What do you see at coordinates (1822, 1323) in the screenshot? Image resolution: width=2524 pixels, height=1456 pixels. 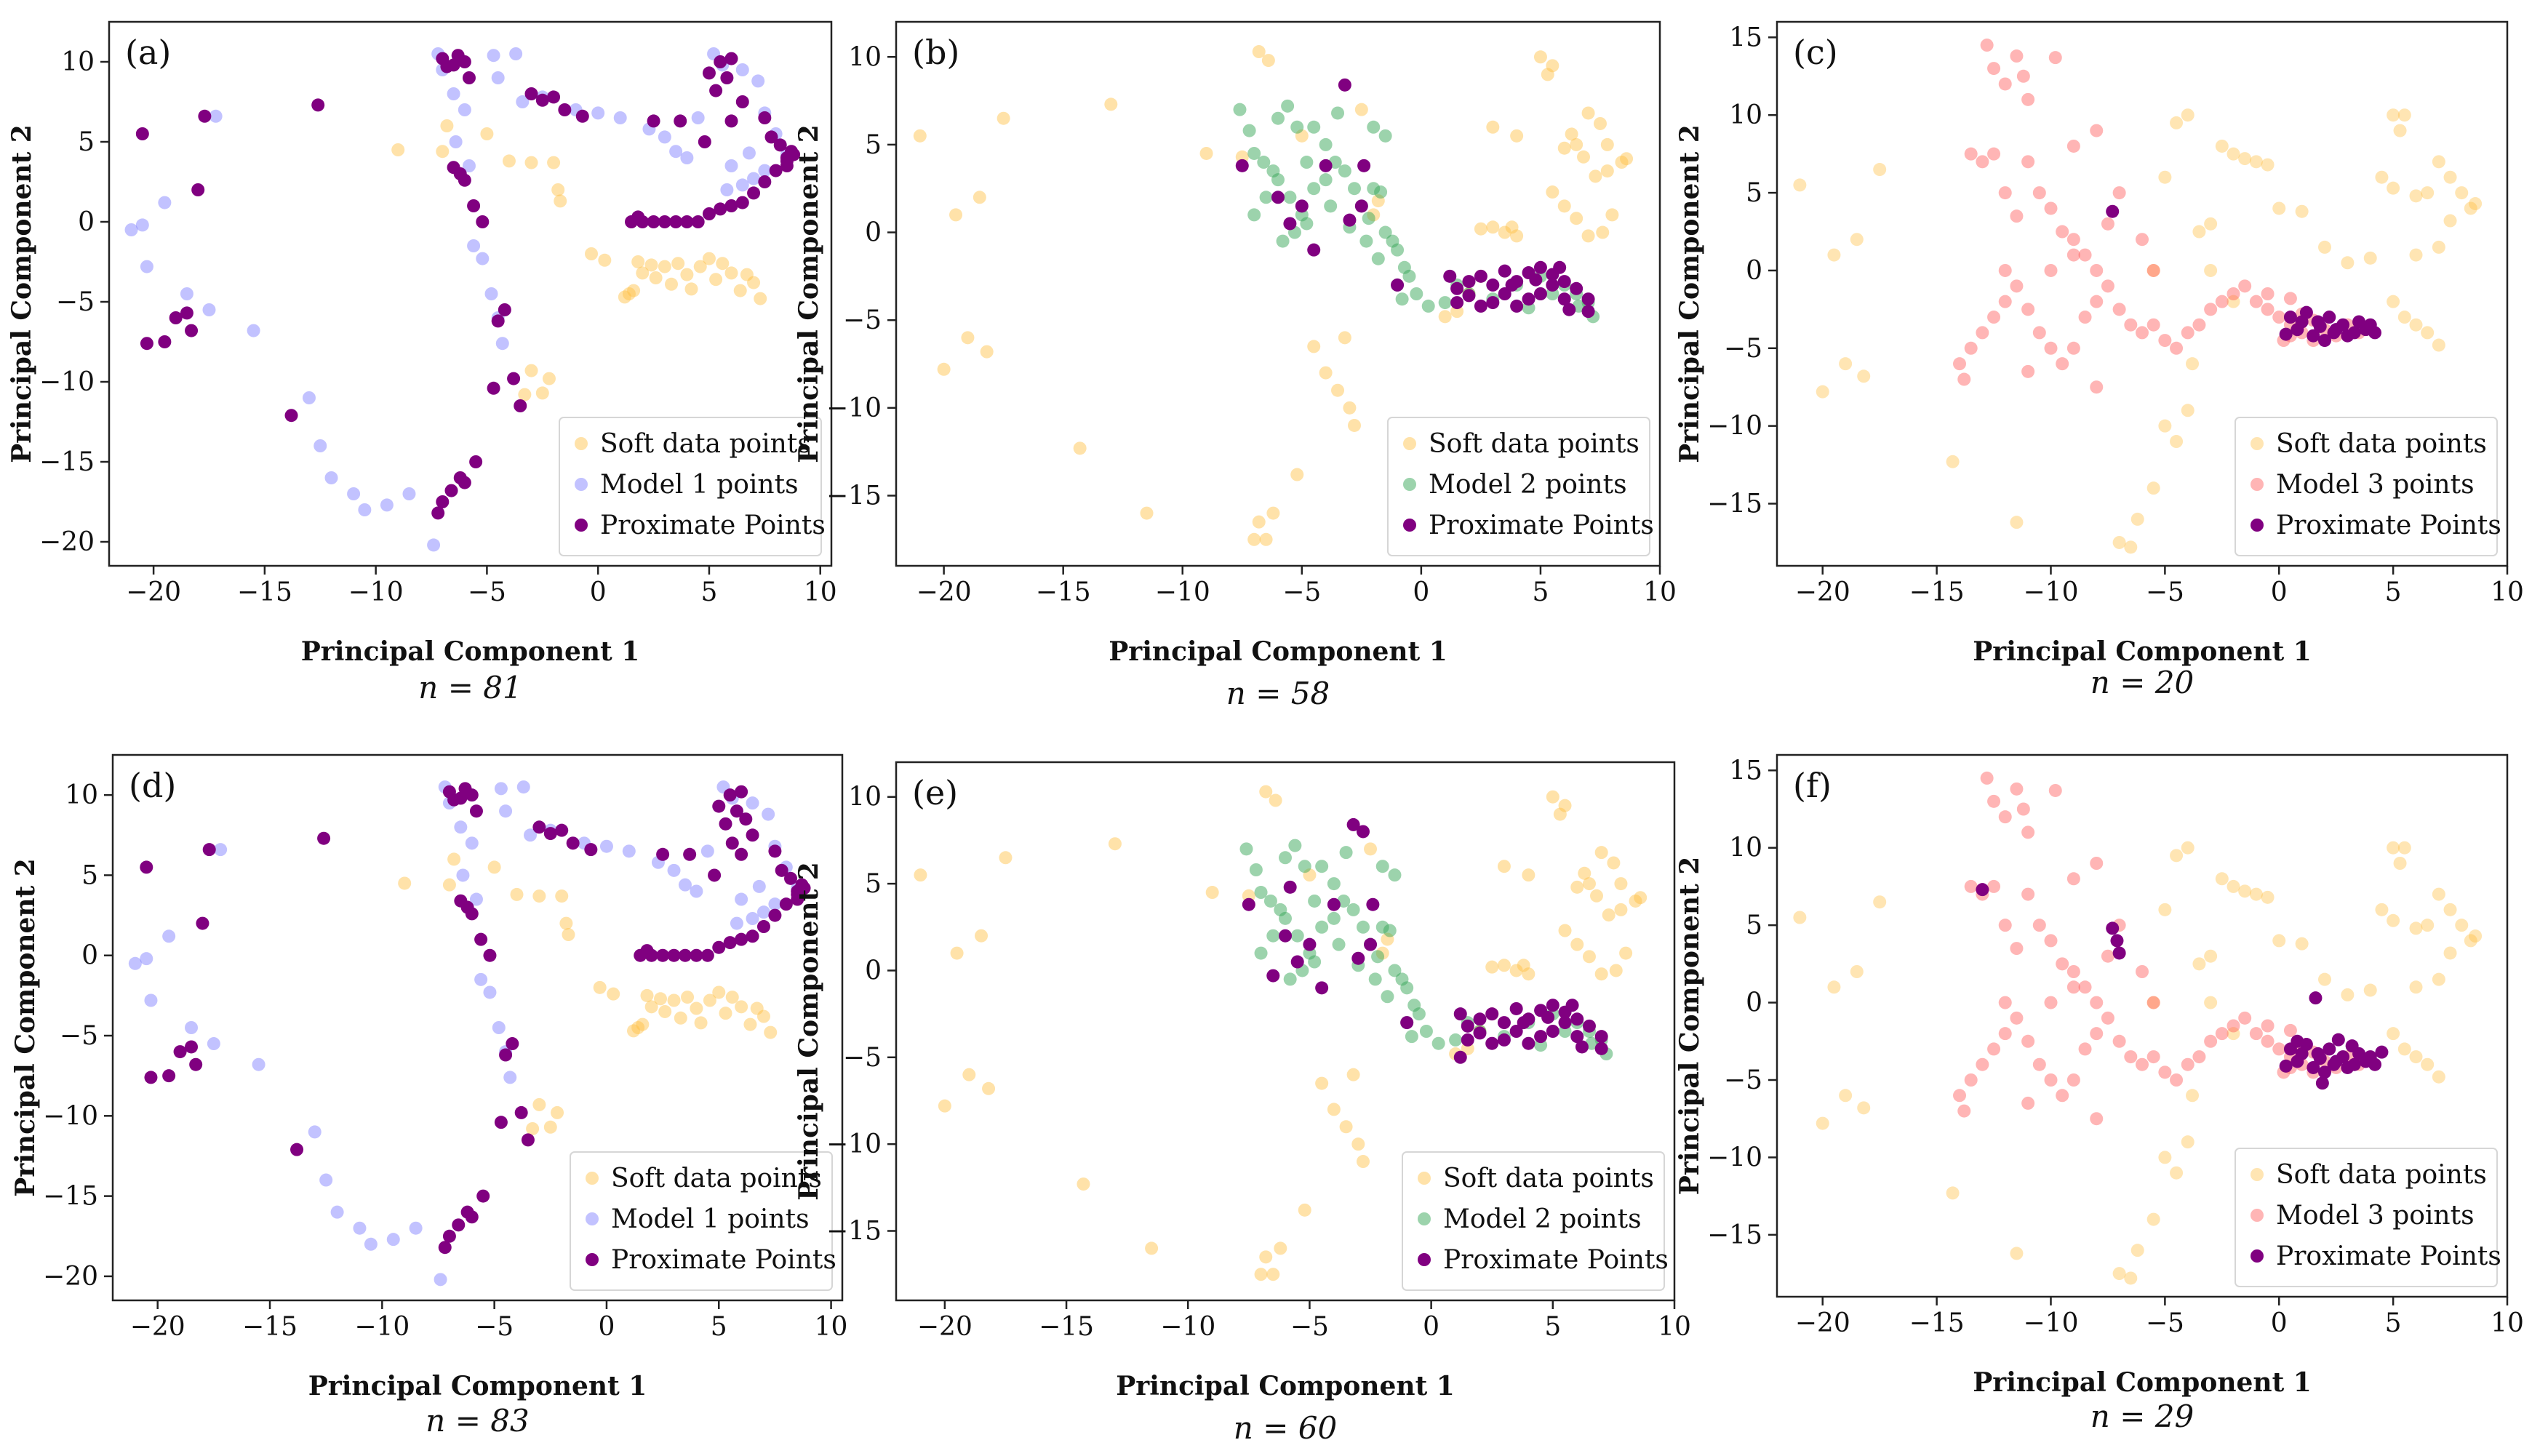 I see `x-tick-label: −20` at bounding box center [1822, 1323].